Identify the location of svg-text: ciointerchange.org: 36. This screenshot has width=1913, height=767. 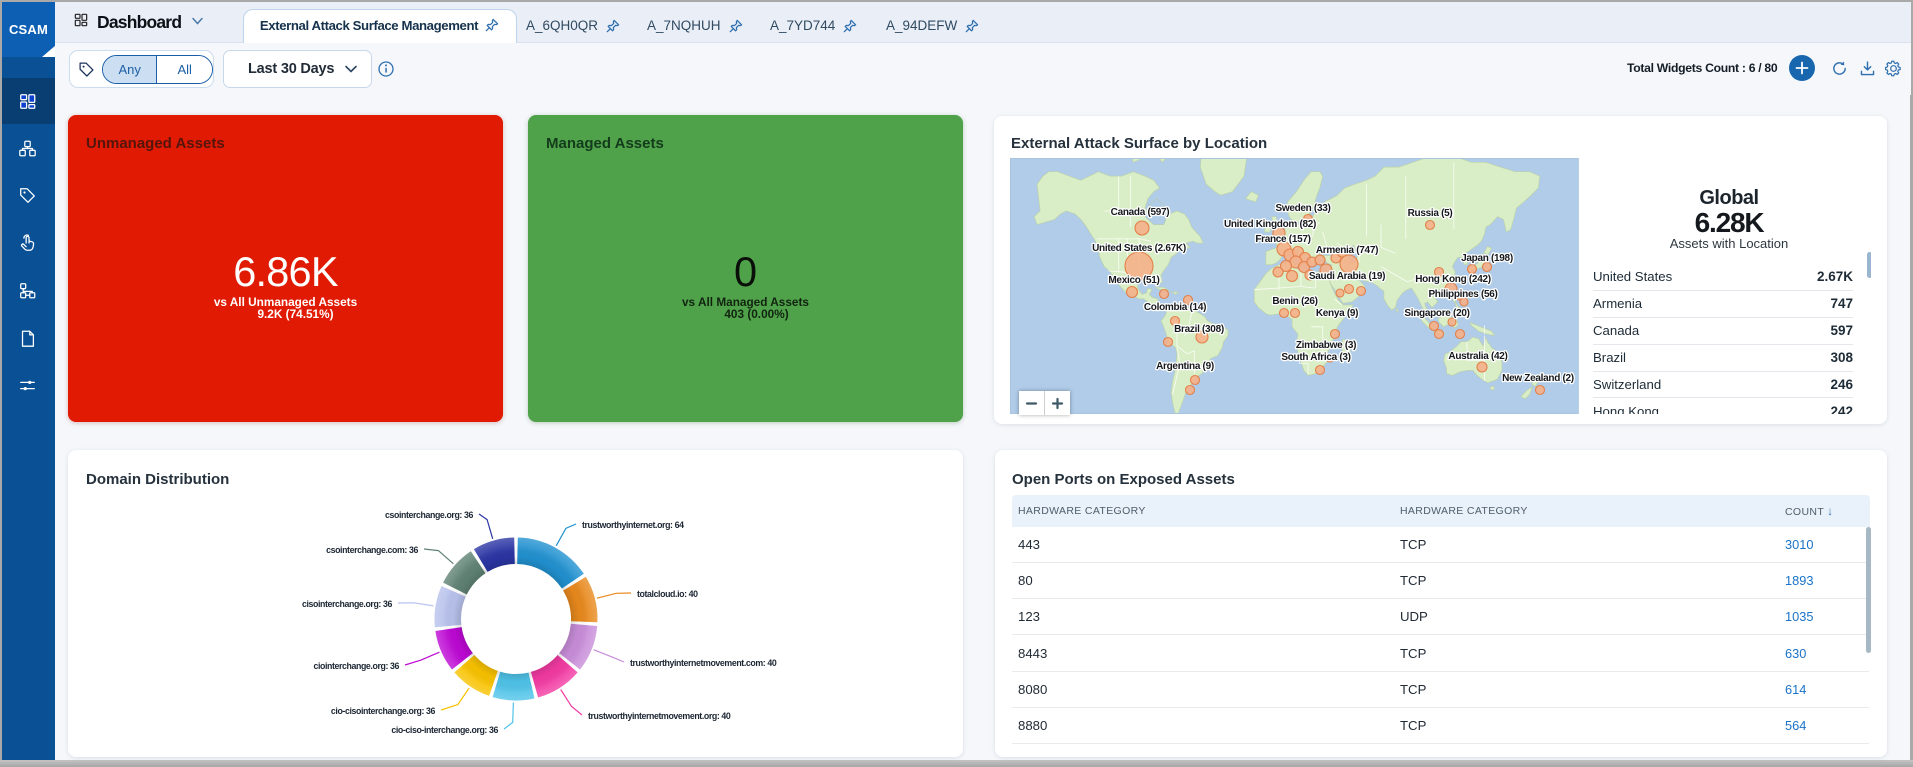
(356, 666).